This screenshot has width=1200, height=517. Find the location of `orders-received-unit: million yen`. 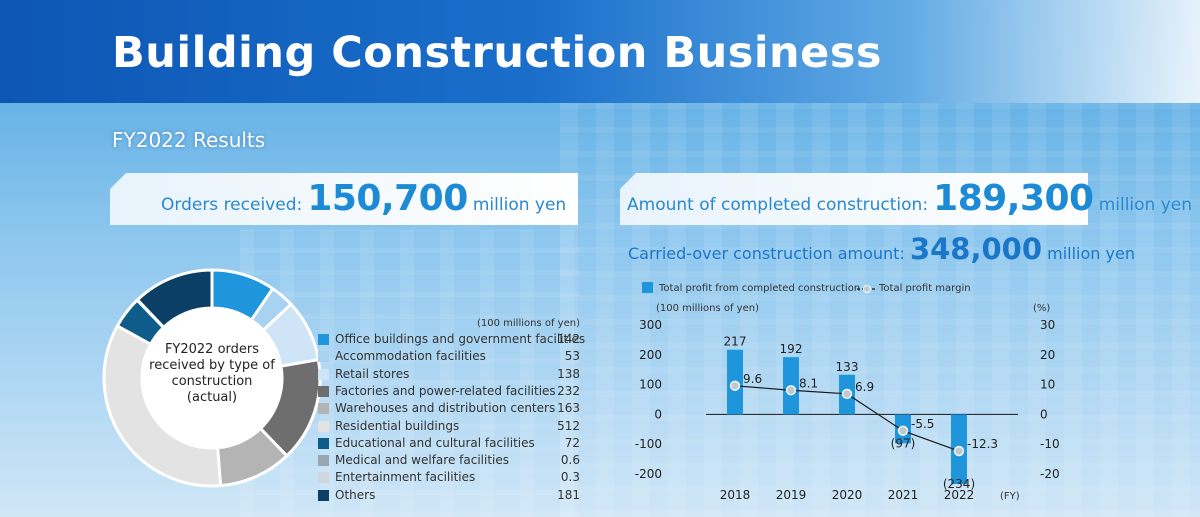

orders-received-unit: million yen is located at coordinates (519, 205).